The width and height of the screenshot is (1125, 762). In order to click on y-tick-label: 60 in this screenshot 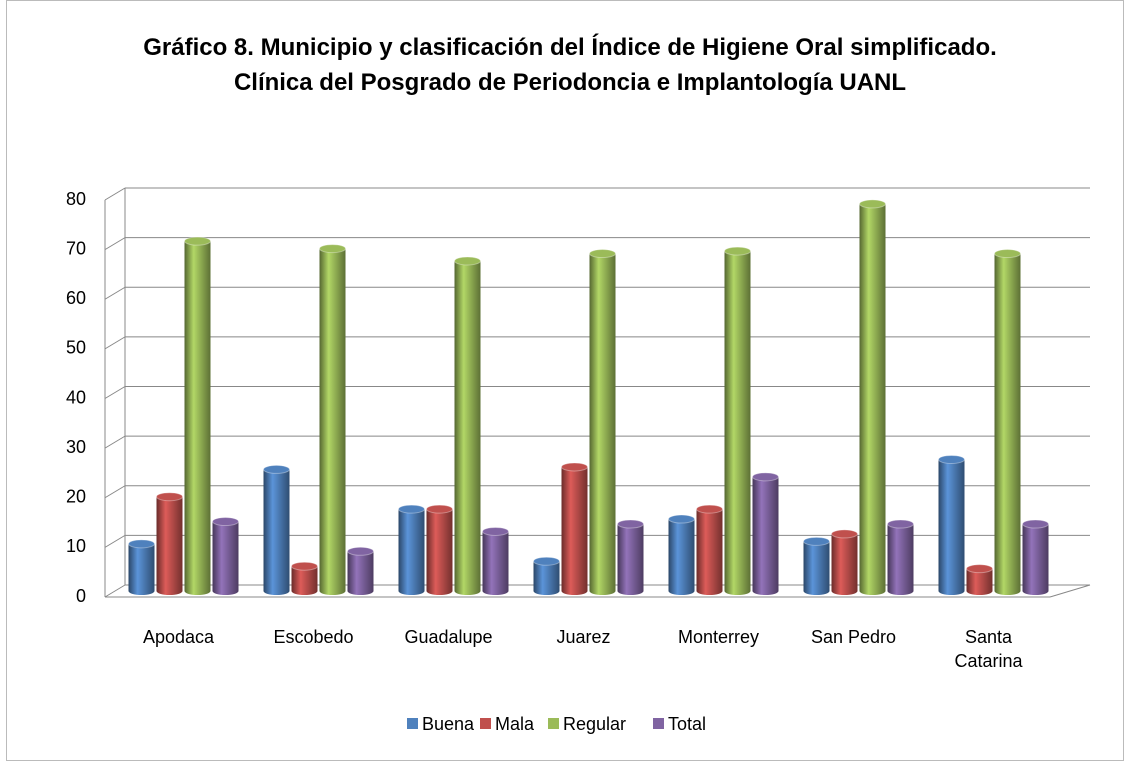, I will do `click(76, 298)`.